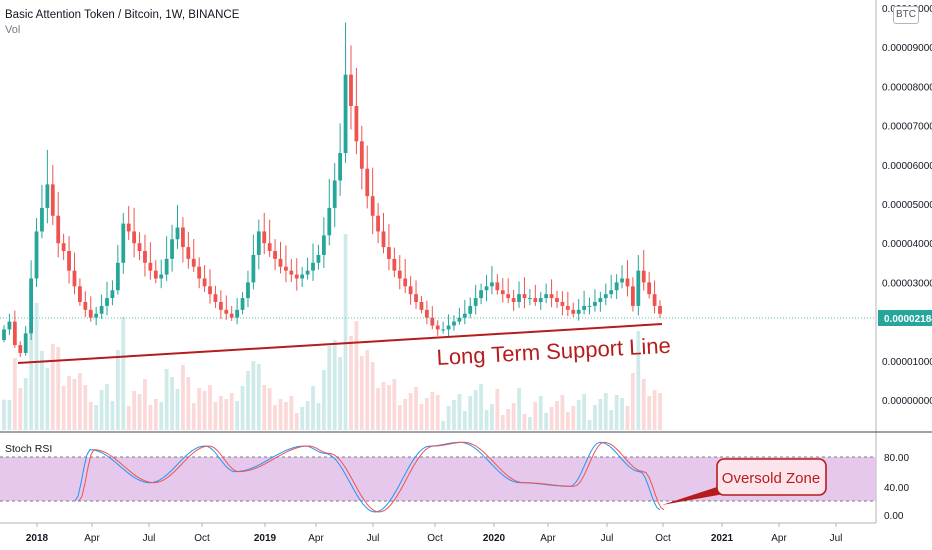 The image size is (932, 550). Describe the element at coordinates (906, 15) in the screenshot. I see `currency-badge: BTC` at that location.